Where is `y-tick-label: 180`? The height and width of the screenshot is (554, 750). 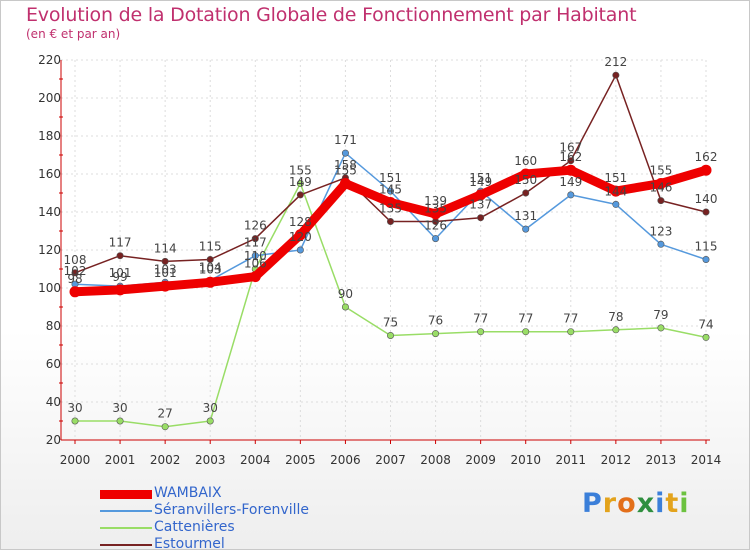 y-tick-label: 180 is located at coordinates (49, 136).